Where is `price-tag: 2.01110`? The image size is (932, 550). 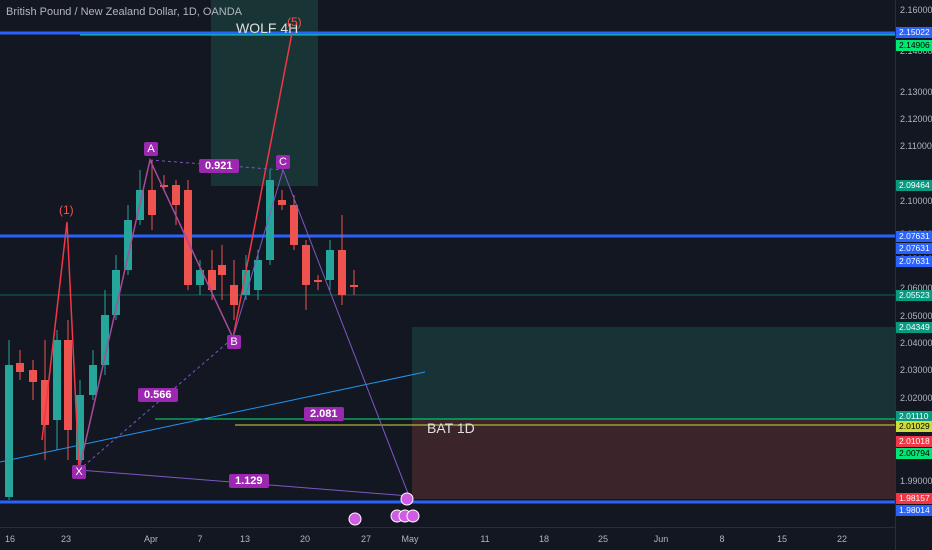
price-tag: 2.01110 is located at coordinates (914, 416).